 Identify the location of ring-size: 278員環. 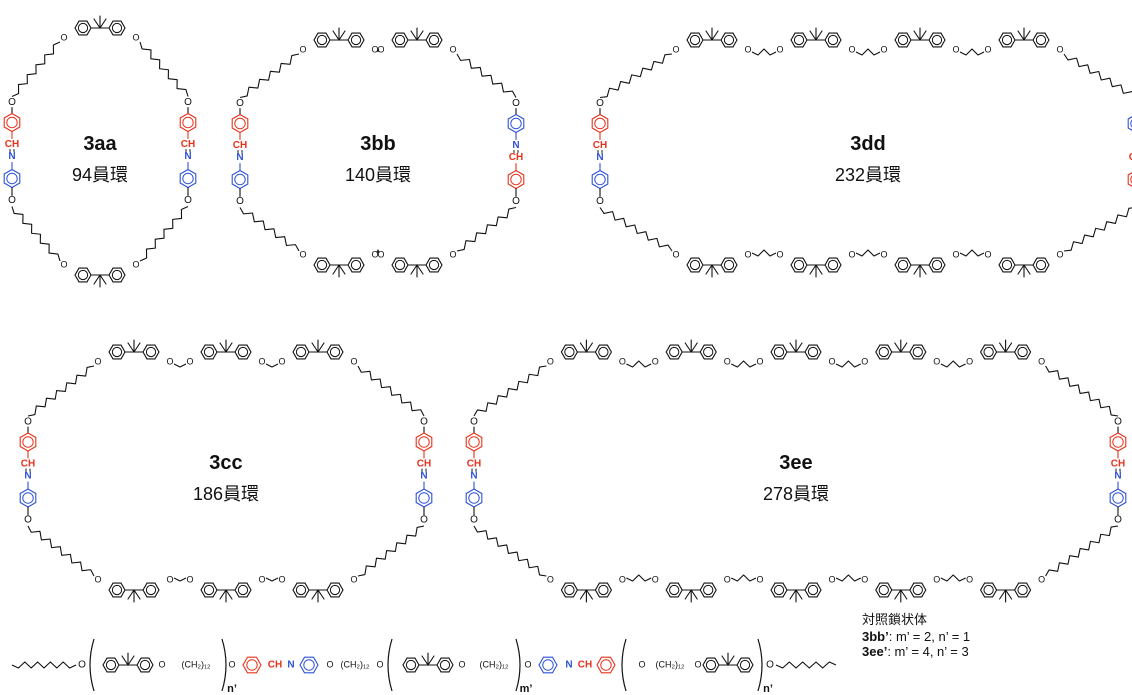
(796, 494).